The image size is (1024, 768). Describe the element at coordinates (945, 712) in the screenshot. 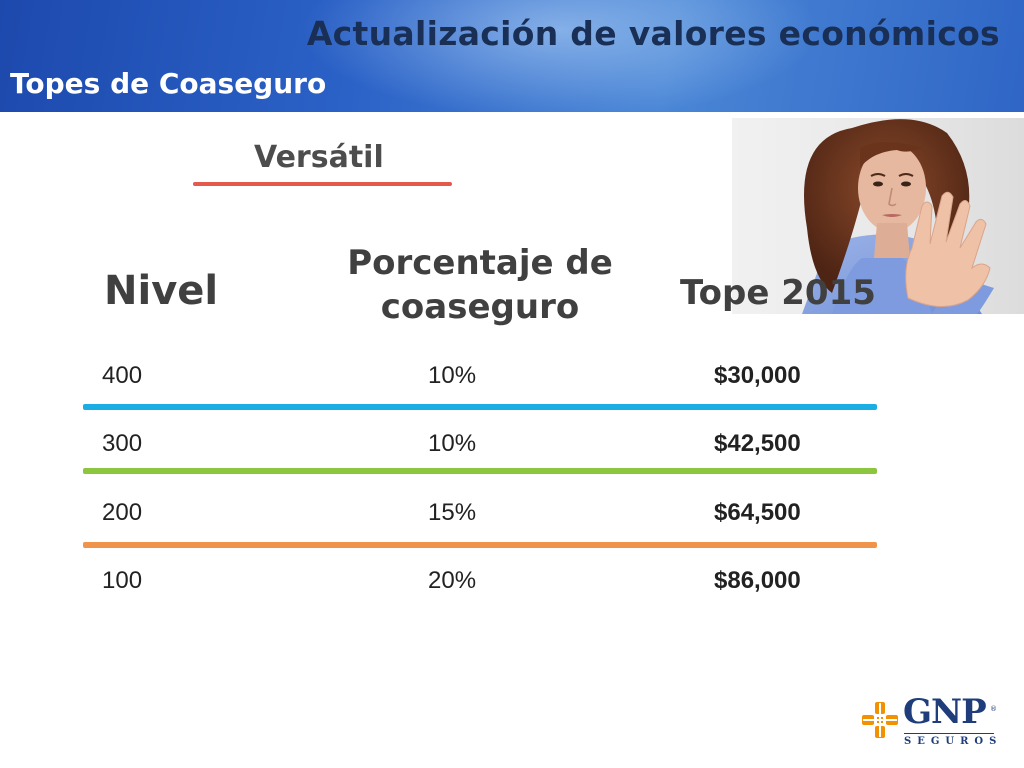

I see `gnp-wordmark: GNP` at that location.